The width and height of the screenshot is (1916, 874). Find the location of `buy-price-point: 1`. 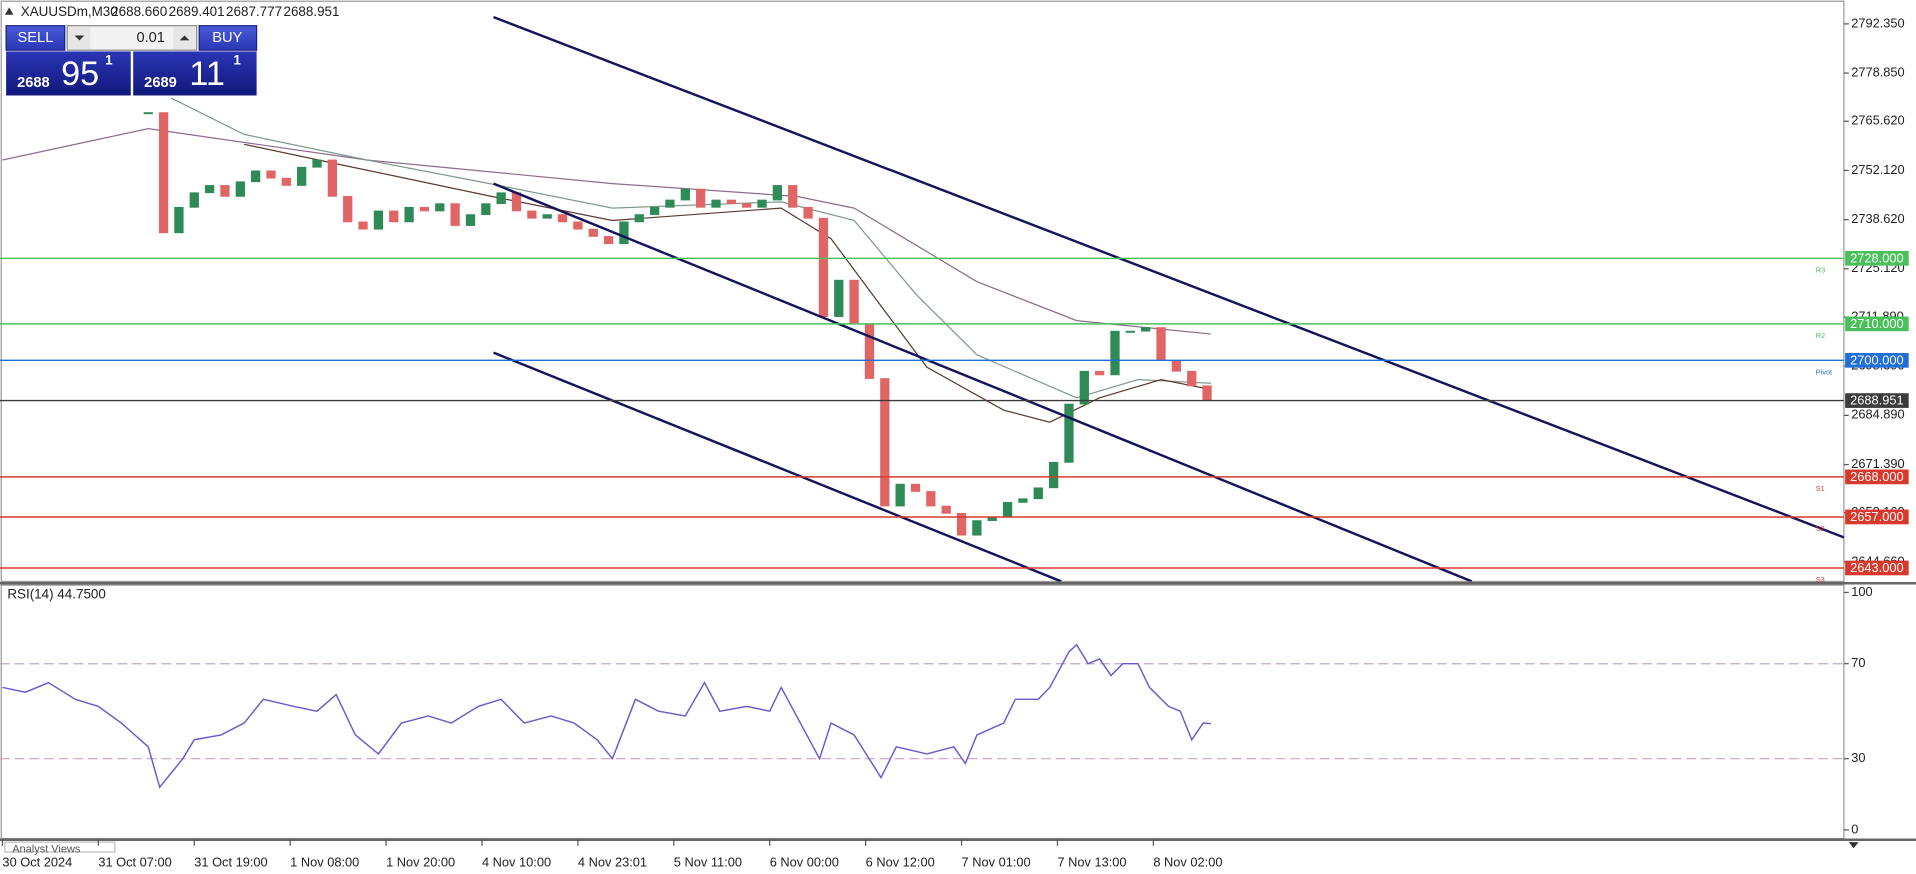

buy-price-point: 1 is located at coordinates (237, 60).